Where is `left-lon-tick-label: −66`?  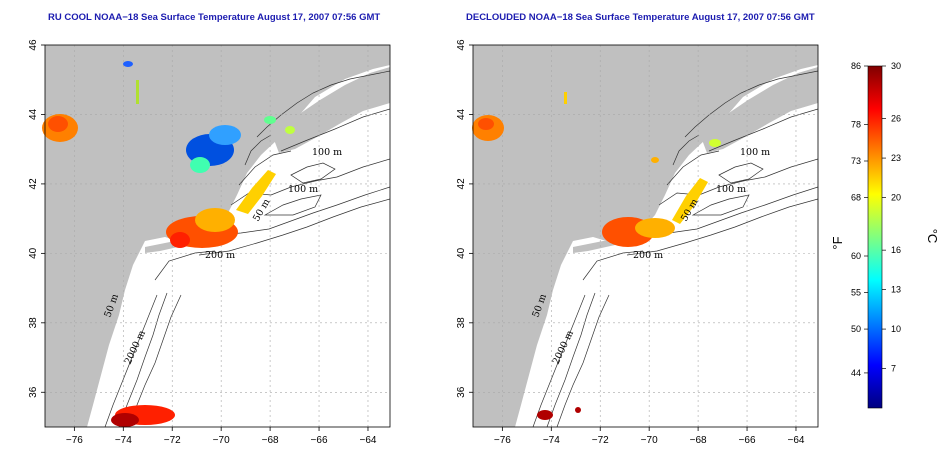 left-lon-tick-label: −66 is located at coordinates (319, 440).